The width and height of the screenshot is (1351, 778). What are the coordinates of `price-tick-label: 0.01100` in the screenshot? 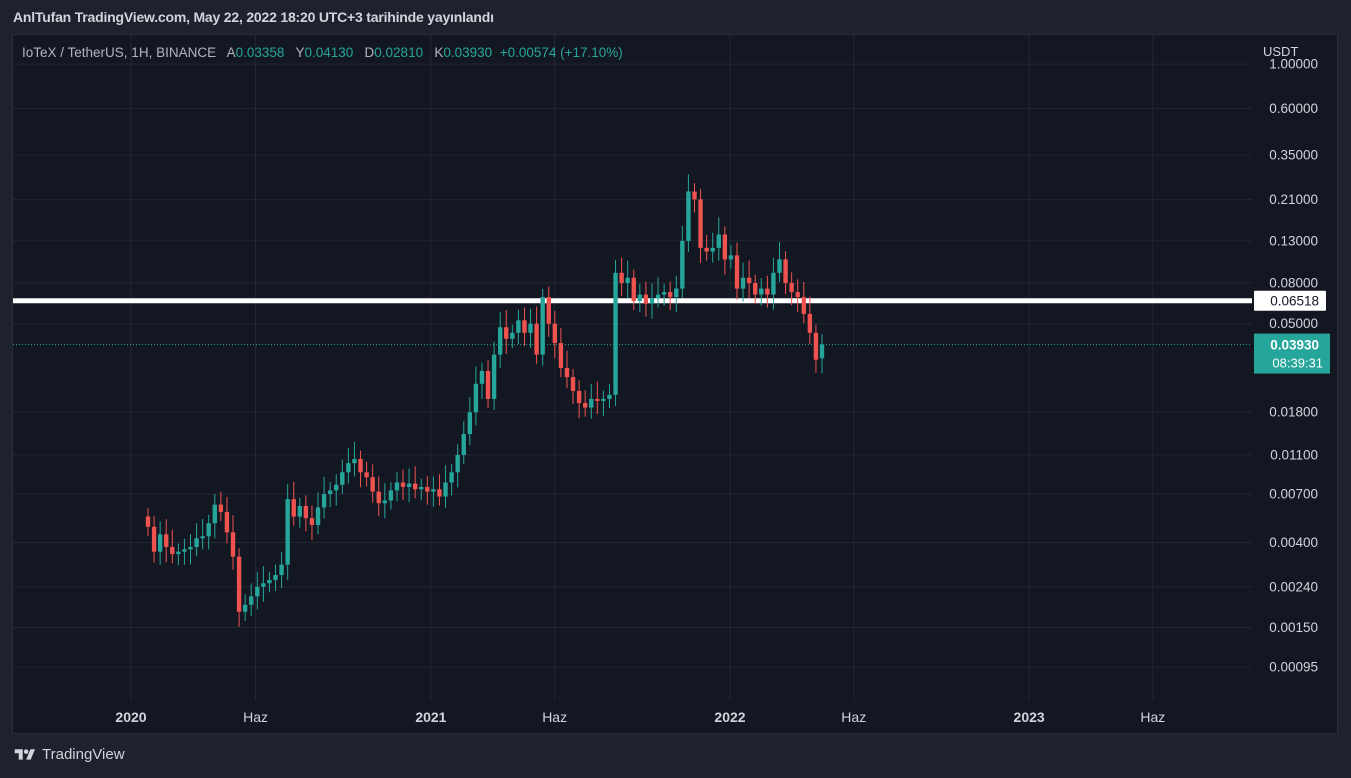 It's located at (1294, 454).